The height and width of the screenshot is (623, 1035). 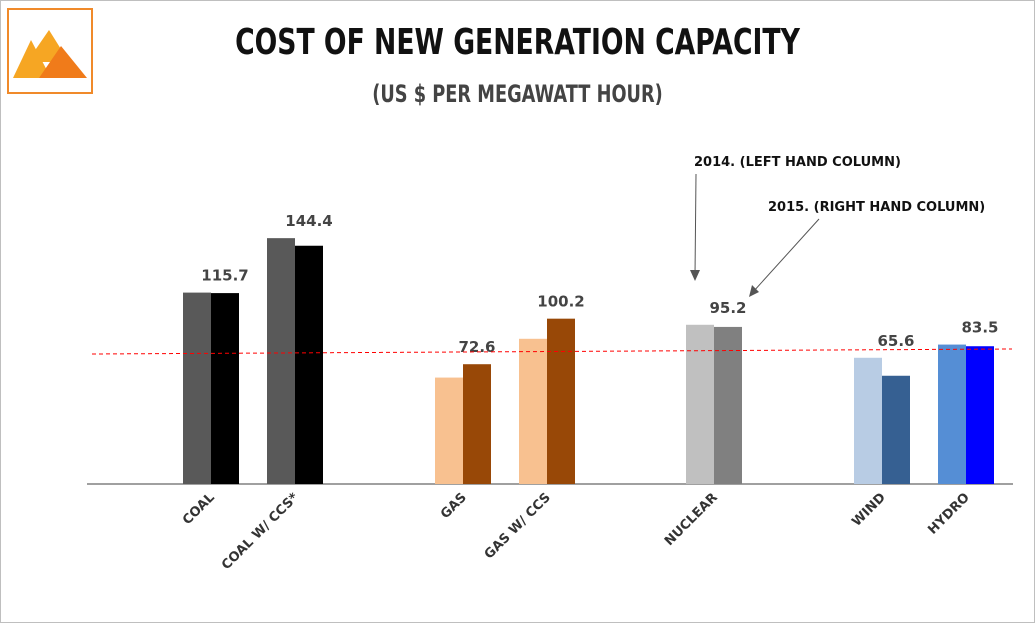 What do you see at coordinates (979, 328) in the screenshot?
I see `data-label-hydro: 83.5` at bounding box center [979, 328].